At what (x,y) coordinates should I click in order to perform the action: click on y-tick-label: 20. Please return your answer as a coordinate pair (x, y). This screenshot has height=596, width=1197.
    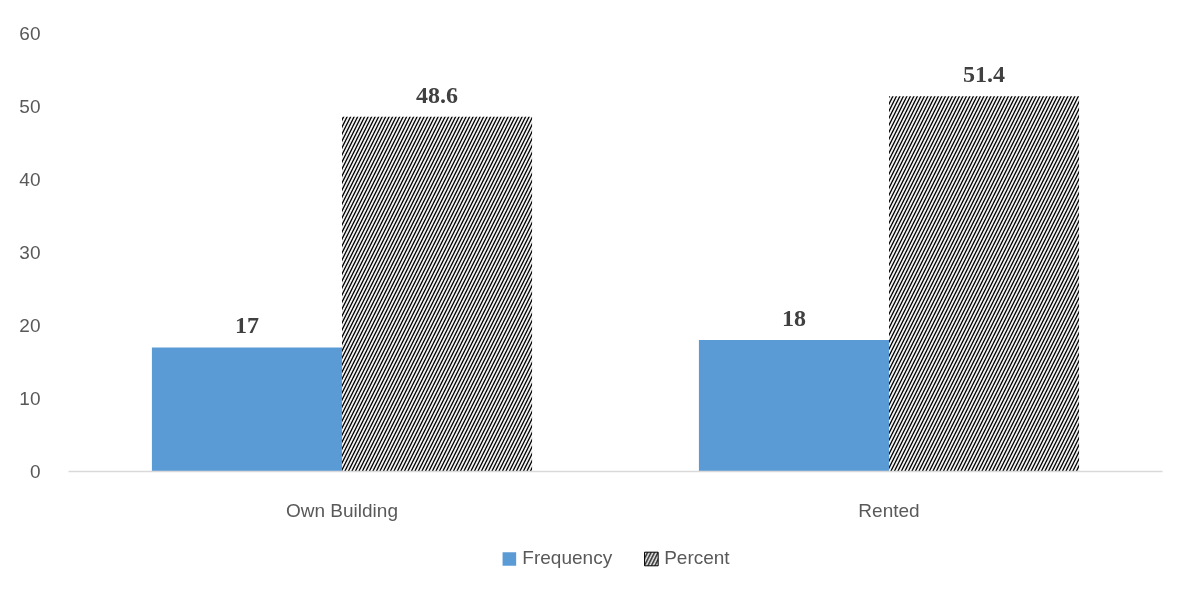
    Looking at the image, I should click on (30, 325).